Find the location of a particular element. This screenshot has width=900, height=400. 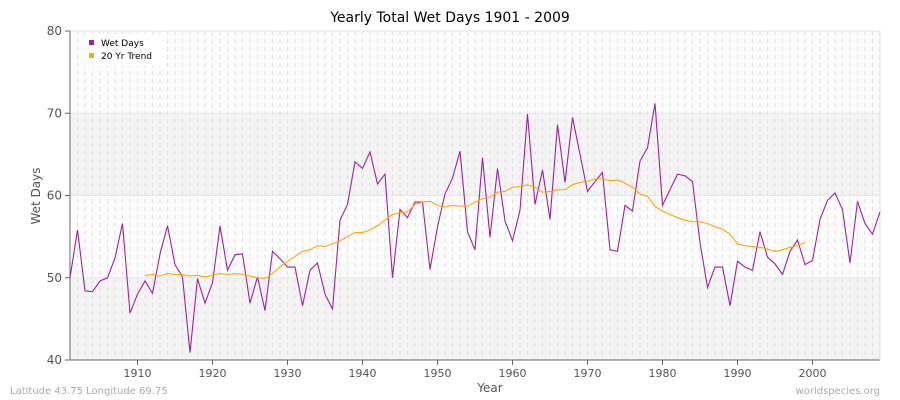

location-text: Latitude 43.75 Longitude 69.75 is located at coordinates (89, 391).